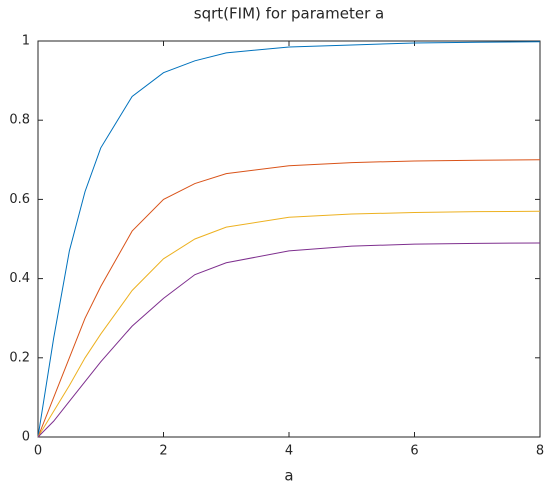 This screenshot has height=489, width=550. I want to click on x-tick-label: 8, so click(540, 451).